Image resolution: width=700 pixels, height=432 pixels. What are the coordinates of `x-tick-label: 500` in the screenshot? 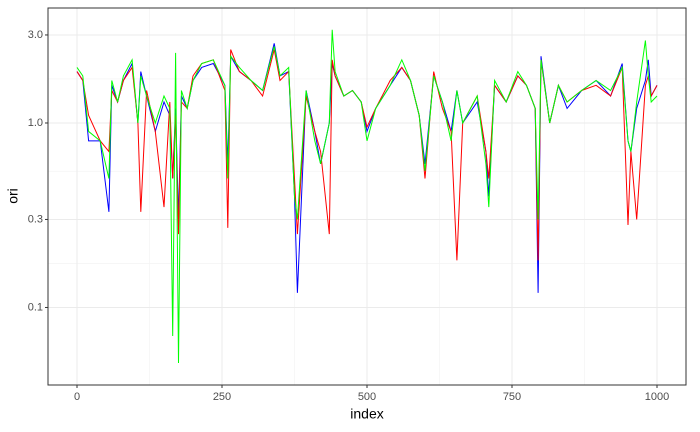 It's located at (367, 397).